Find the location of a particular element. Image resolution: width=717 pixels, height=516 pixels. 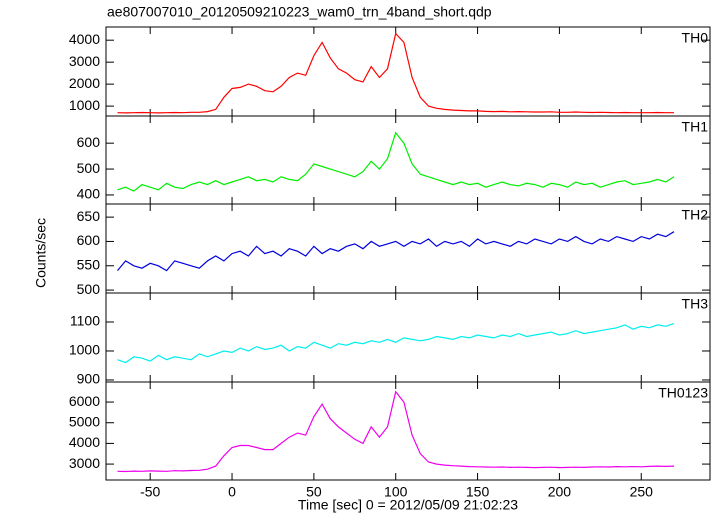

x-tick-label: 0 is located at coordinates (232, 492).